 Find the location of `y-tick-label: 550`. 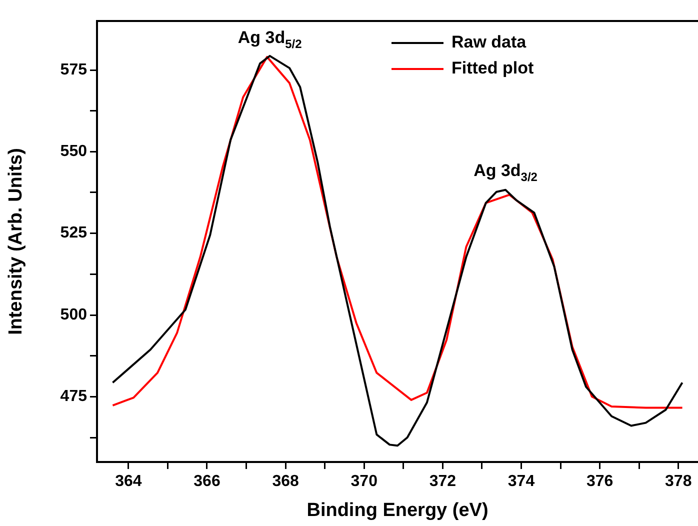

y-tick-label: 550 is located at coordinates (74, 151).